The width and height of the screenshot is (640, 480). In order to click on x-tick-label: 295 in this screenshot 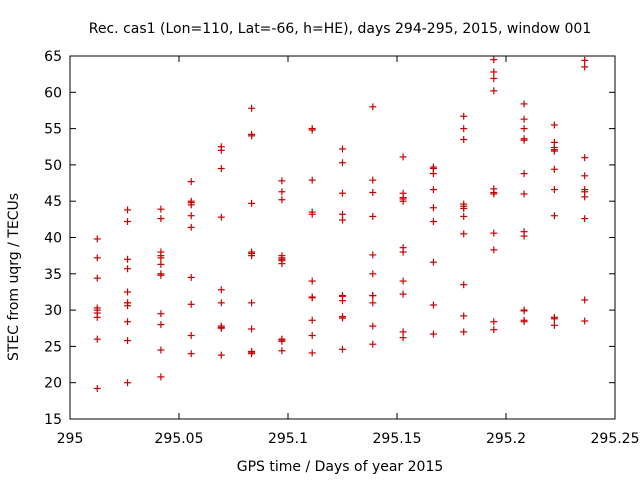, I will do `click(70, 439)`.